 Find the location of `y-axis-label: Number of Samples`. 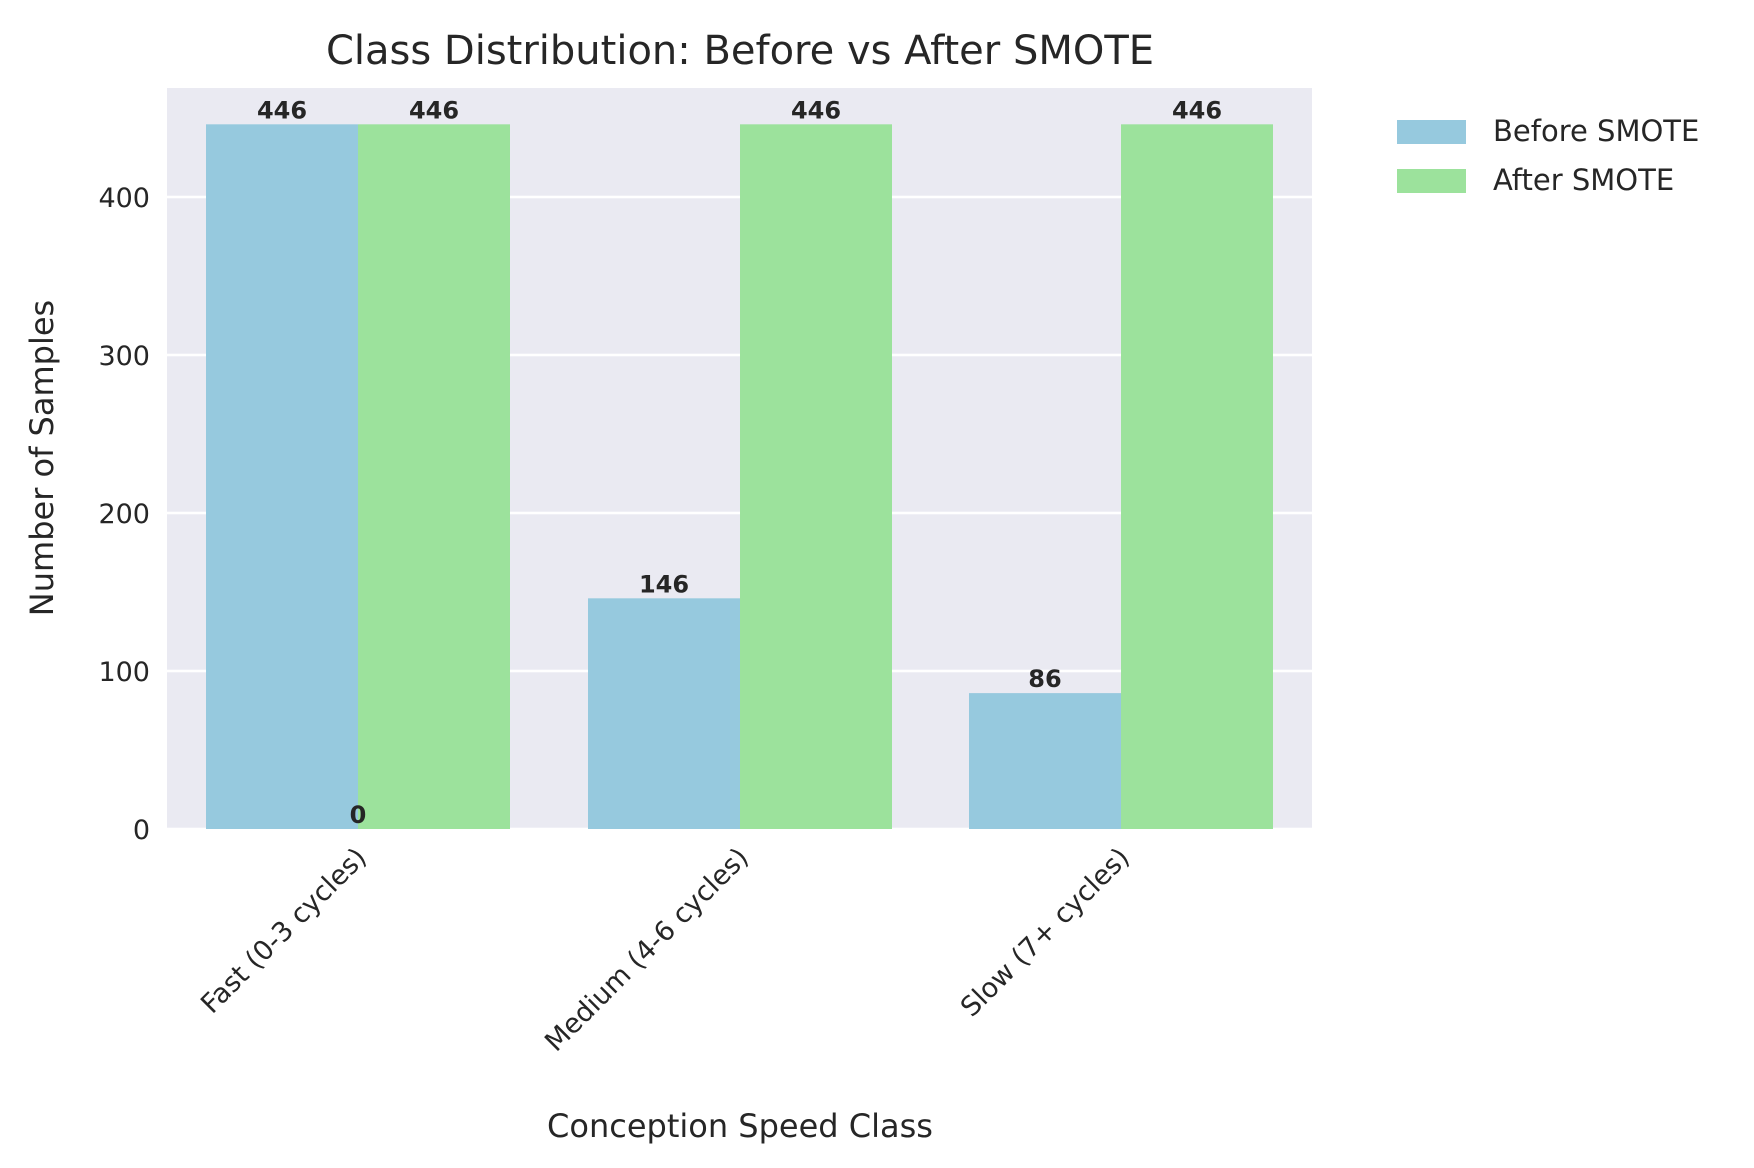

y-axis-label: Number of Samples is located at coordinates (42, 458).